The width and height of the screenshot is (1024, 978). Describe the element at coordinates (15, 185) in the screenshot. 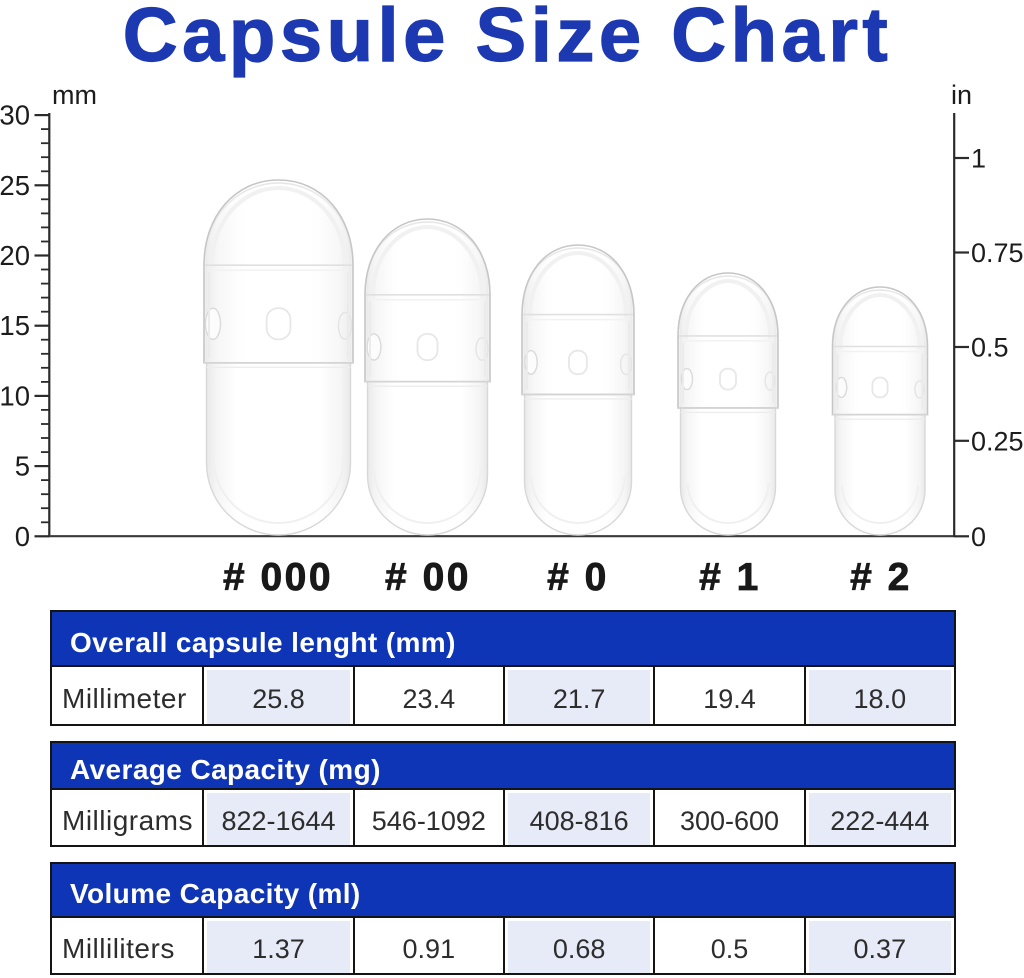

I see `svg-text: 25` at that location.